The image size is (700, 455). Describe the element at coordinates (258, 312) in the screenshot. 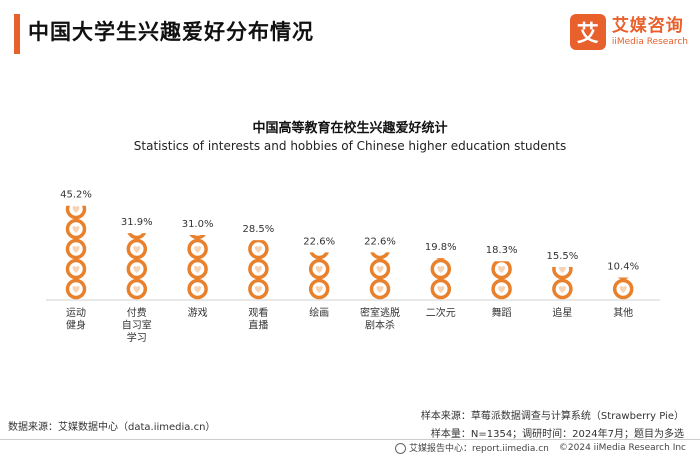

I see `tick-label: 观看` at that location.